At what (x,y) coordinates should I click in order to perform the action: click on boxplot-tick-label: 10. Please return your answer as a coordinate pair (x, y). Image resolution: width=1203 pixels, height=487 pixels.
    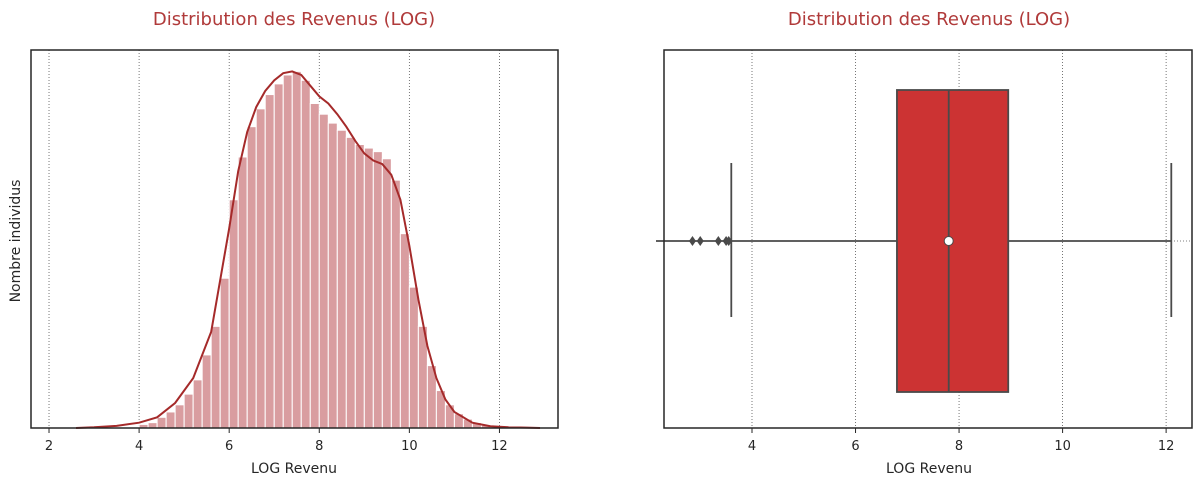
    Looking at the image, I should click on (1062, 446).